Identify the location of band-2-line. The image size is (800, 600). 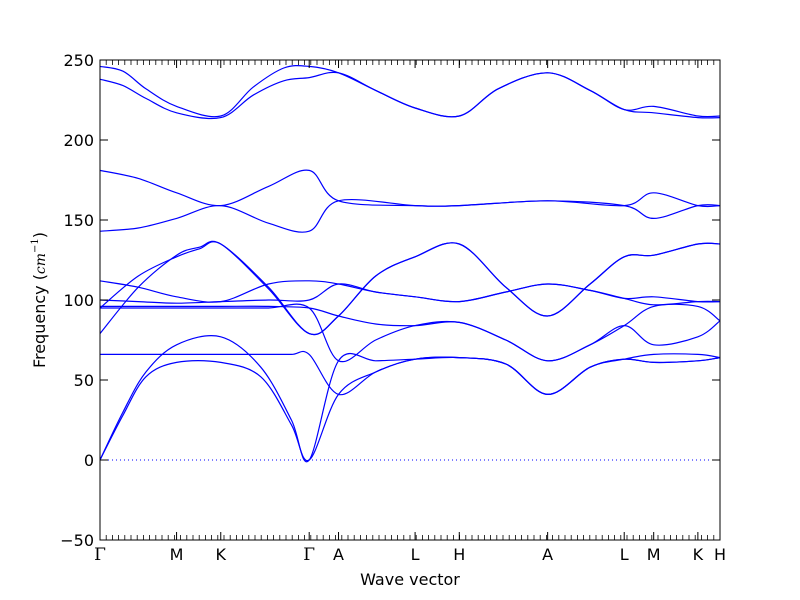
(410, 95).